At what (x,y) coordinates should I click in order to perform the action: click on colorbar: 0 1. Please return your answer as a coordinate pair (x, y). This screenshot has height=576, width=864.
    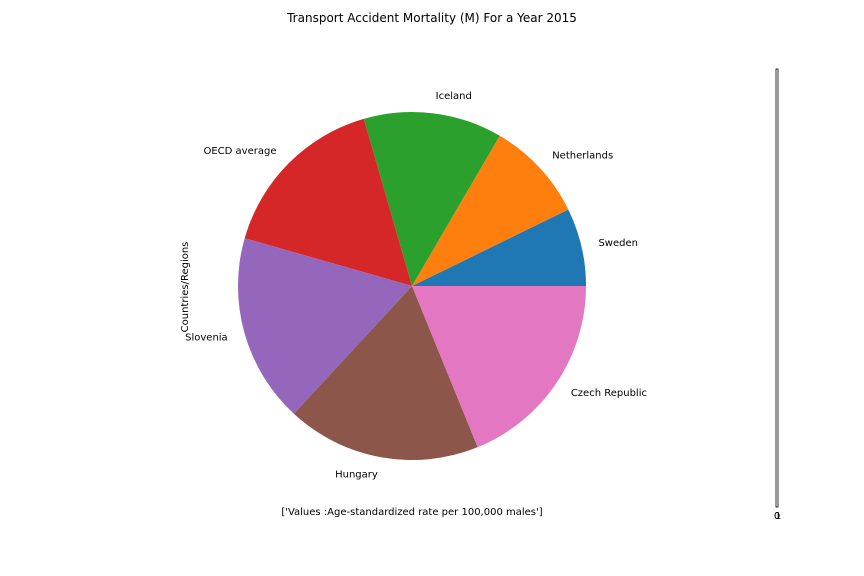
    Looking at the image, I should click on (777, 295).